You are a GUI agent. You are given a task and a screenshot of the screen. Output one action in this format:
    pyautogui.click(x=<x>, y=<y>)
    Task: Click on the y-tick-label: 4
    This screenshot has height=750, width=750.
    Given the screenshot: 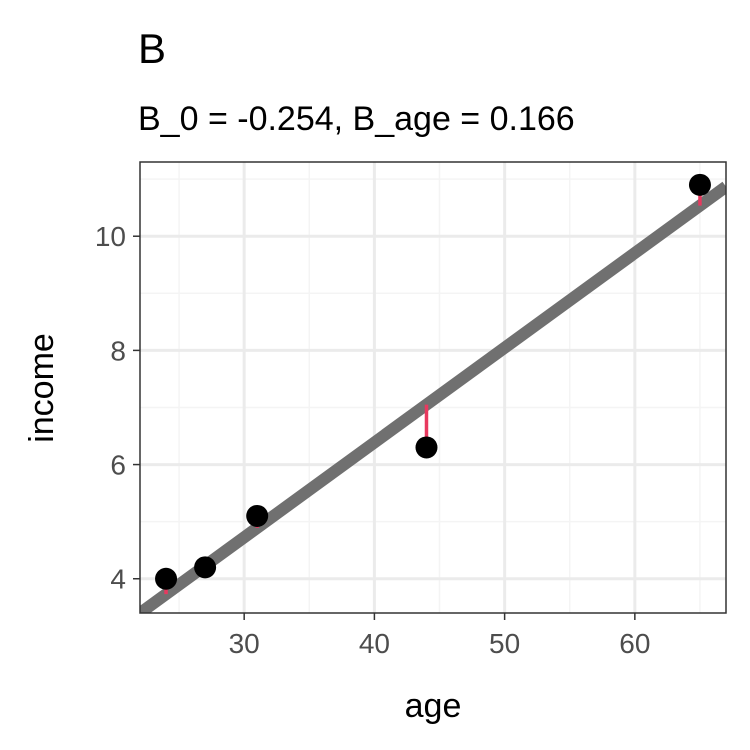 What is the action you would take?
    pyautogui.click(x=118, y=579)
    